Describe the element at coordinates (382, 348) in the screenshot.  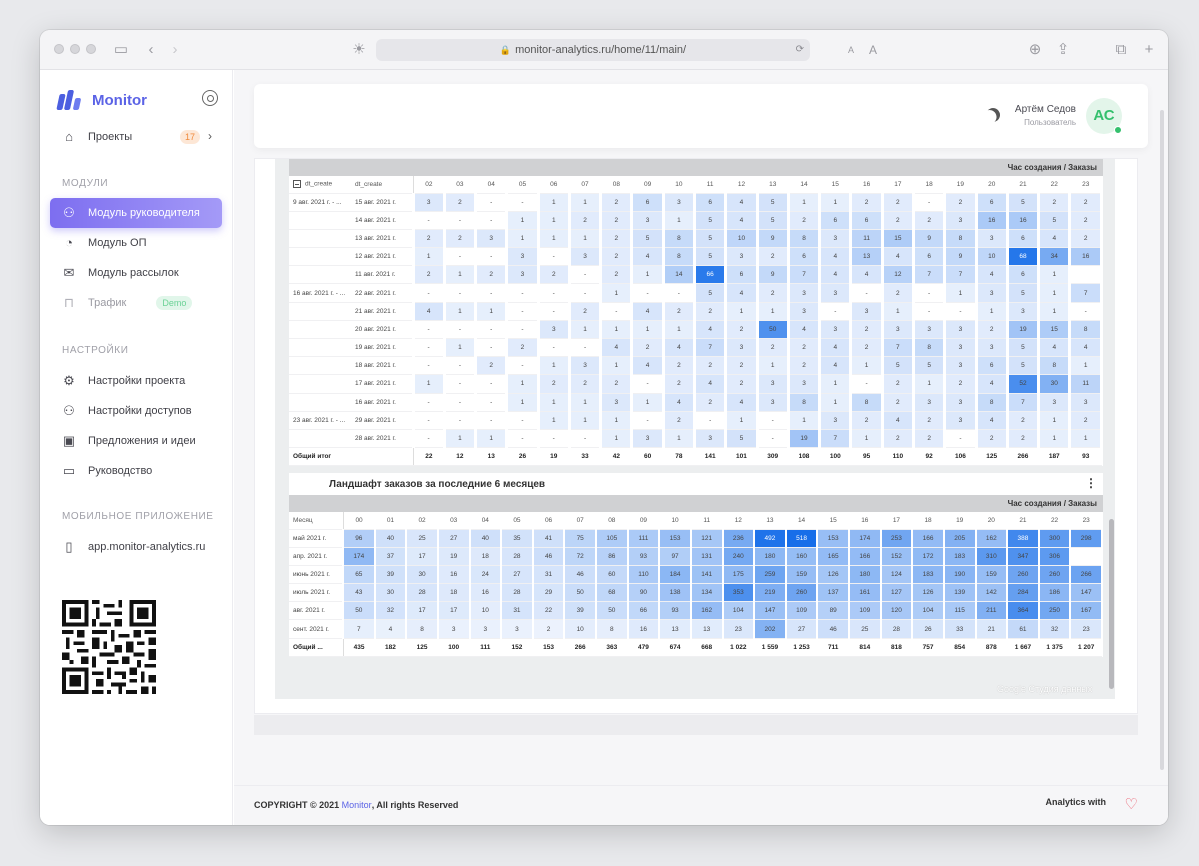
I see `date-cell: 19 авг. 2021 г.` at that location.